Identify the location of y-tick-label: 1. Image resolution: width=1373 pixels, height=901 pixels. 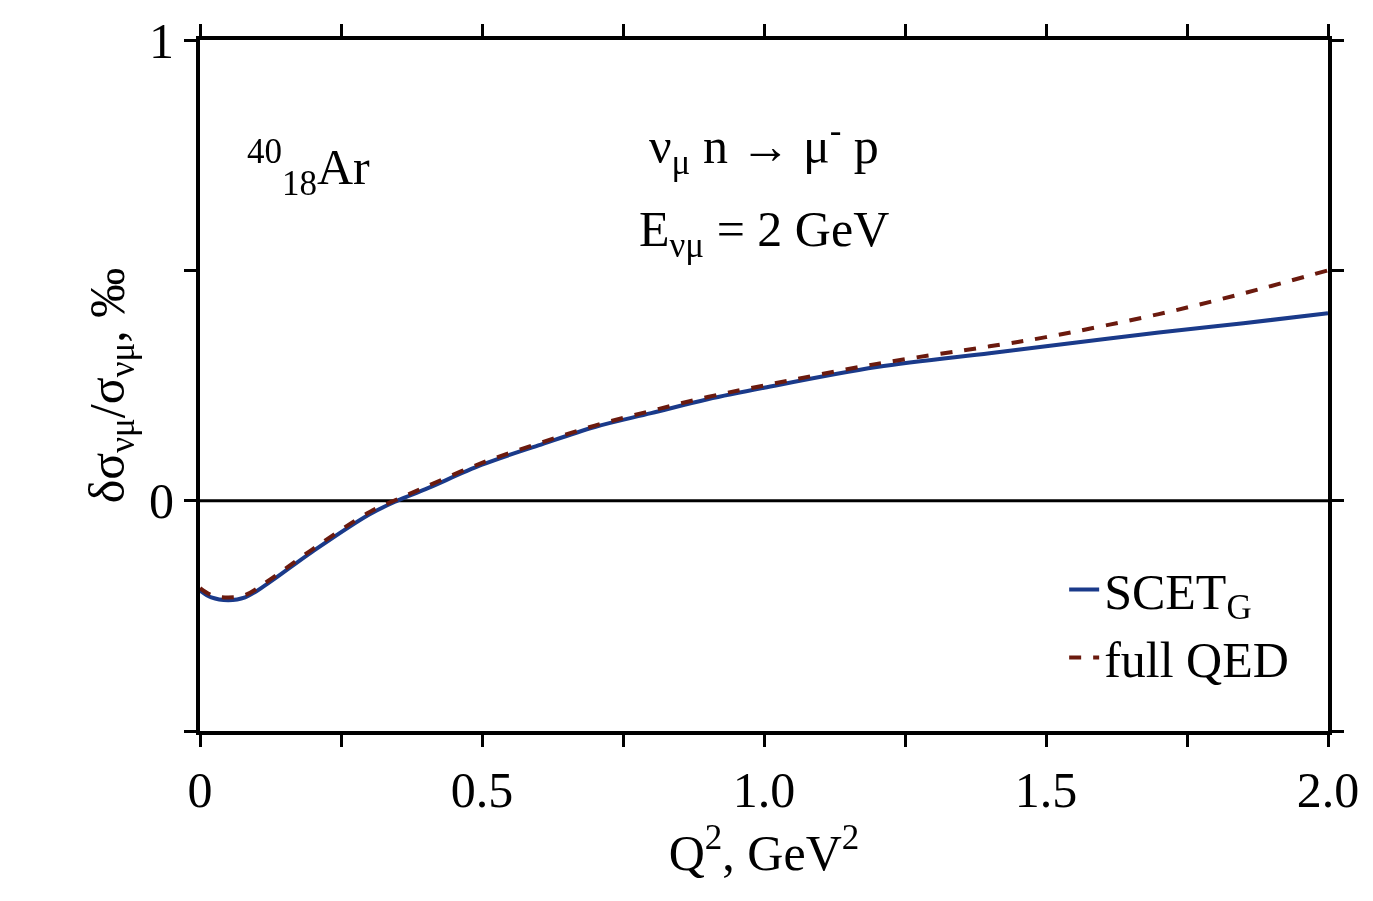
(161, 40).